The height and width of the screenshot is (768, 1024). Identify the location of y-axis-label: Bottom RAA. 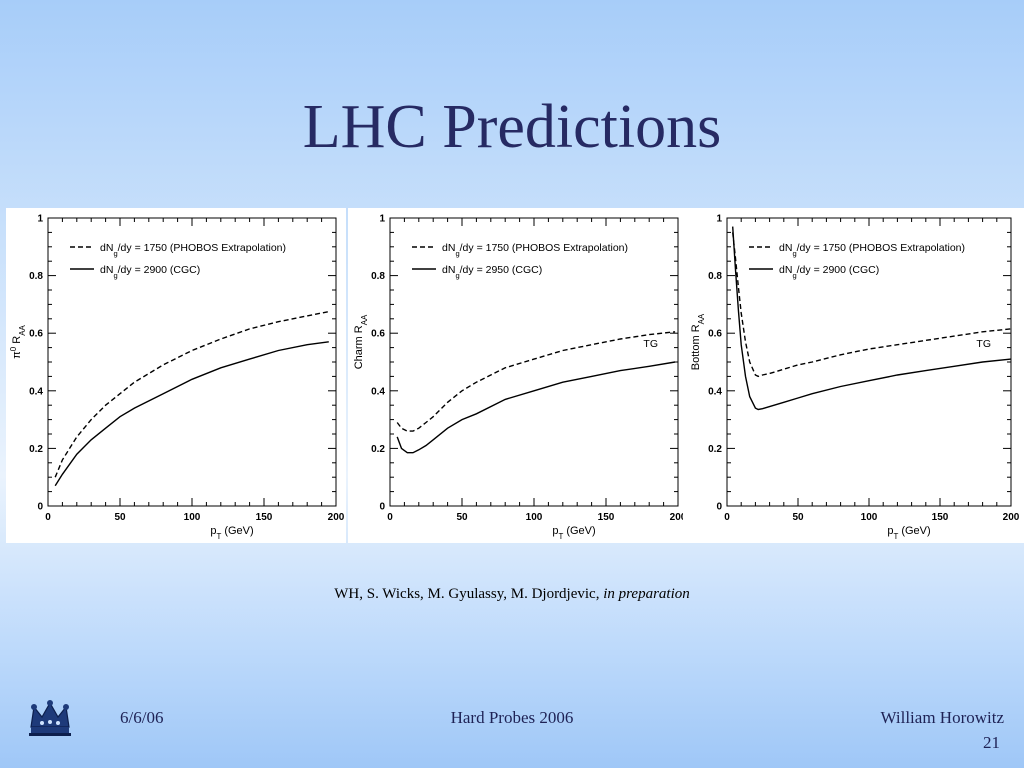
(698, 341).